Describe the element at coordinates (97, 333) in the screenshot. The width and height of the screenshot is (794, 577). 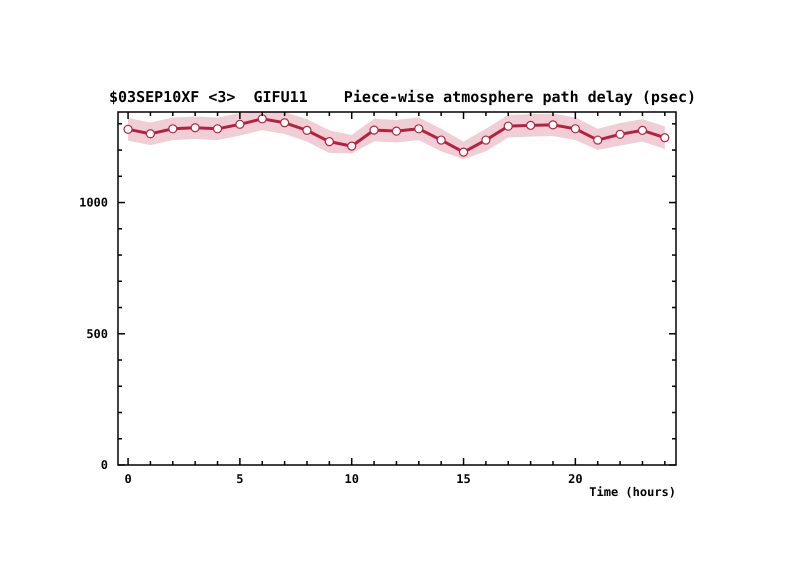
I see `y-tick-label: 500` at that location.